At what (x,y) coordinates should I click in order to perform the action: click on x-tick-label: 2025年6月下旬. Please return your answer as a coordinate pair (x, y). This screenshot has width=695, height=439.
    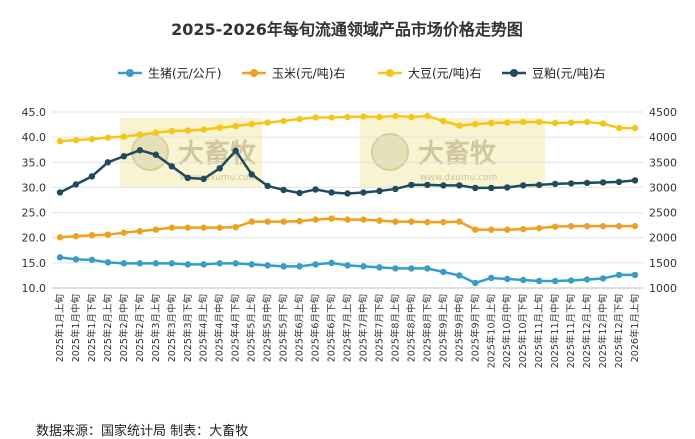
    Looking at the image, I should click on (332, 328).